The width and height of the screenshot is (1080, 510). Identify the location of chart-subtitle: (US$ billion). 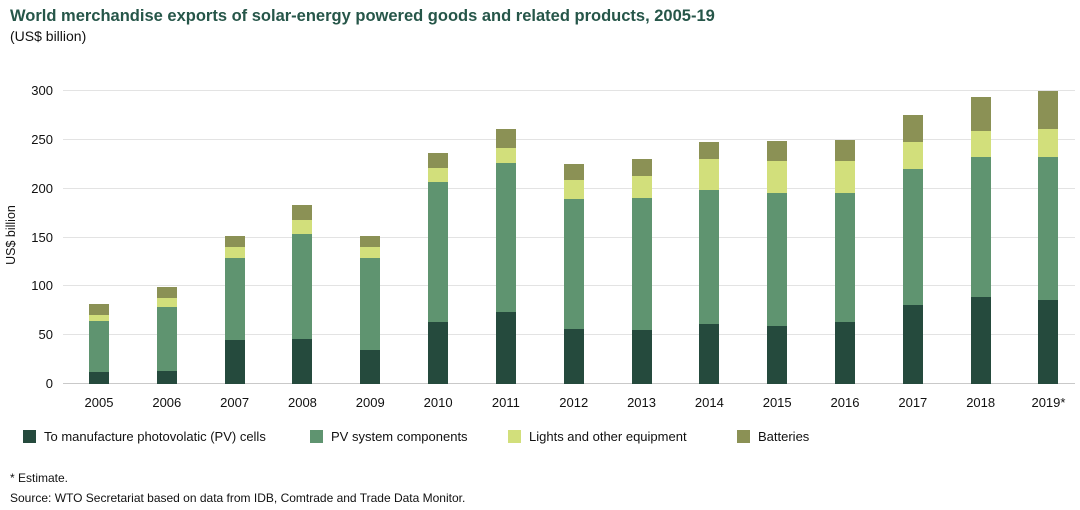
(48, 36).